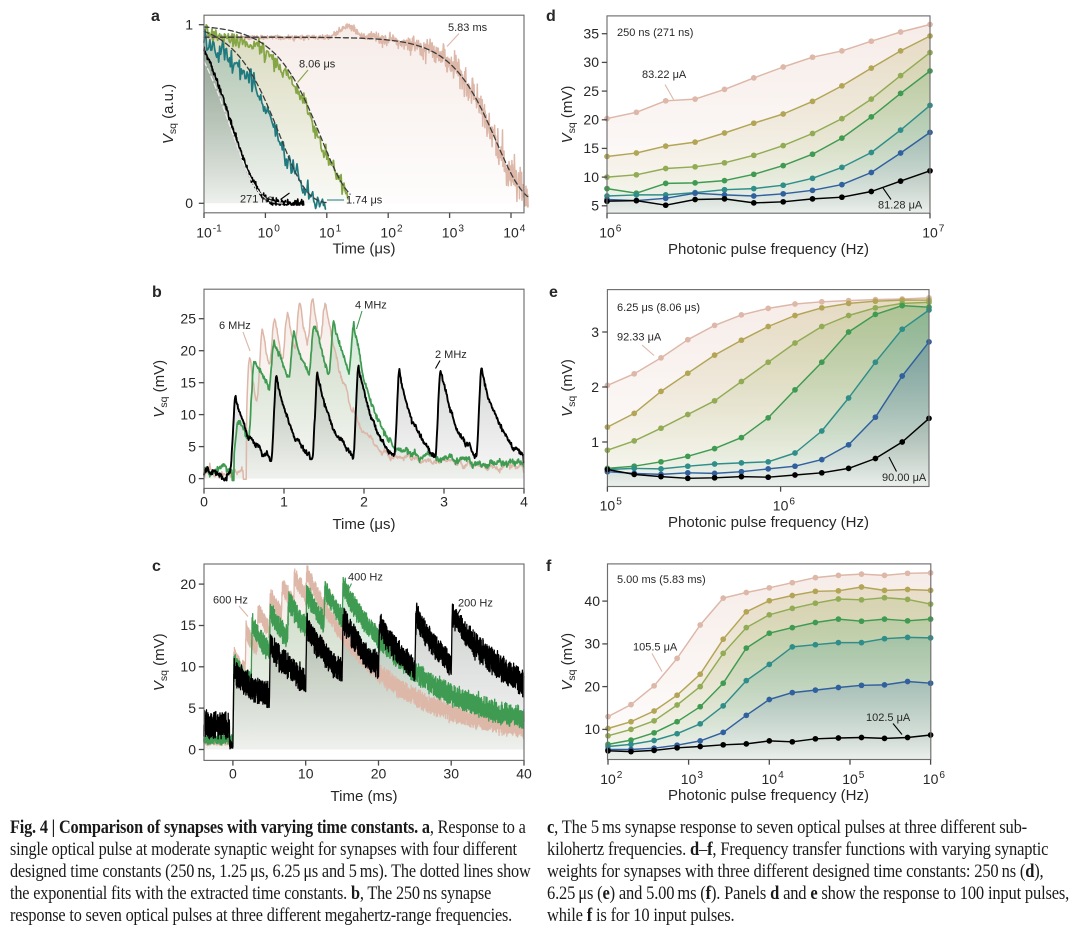  I want to click on svg-text: 90.00 μA, so click(904, 478).